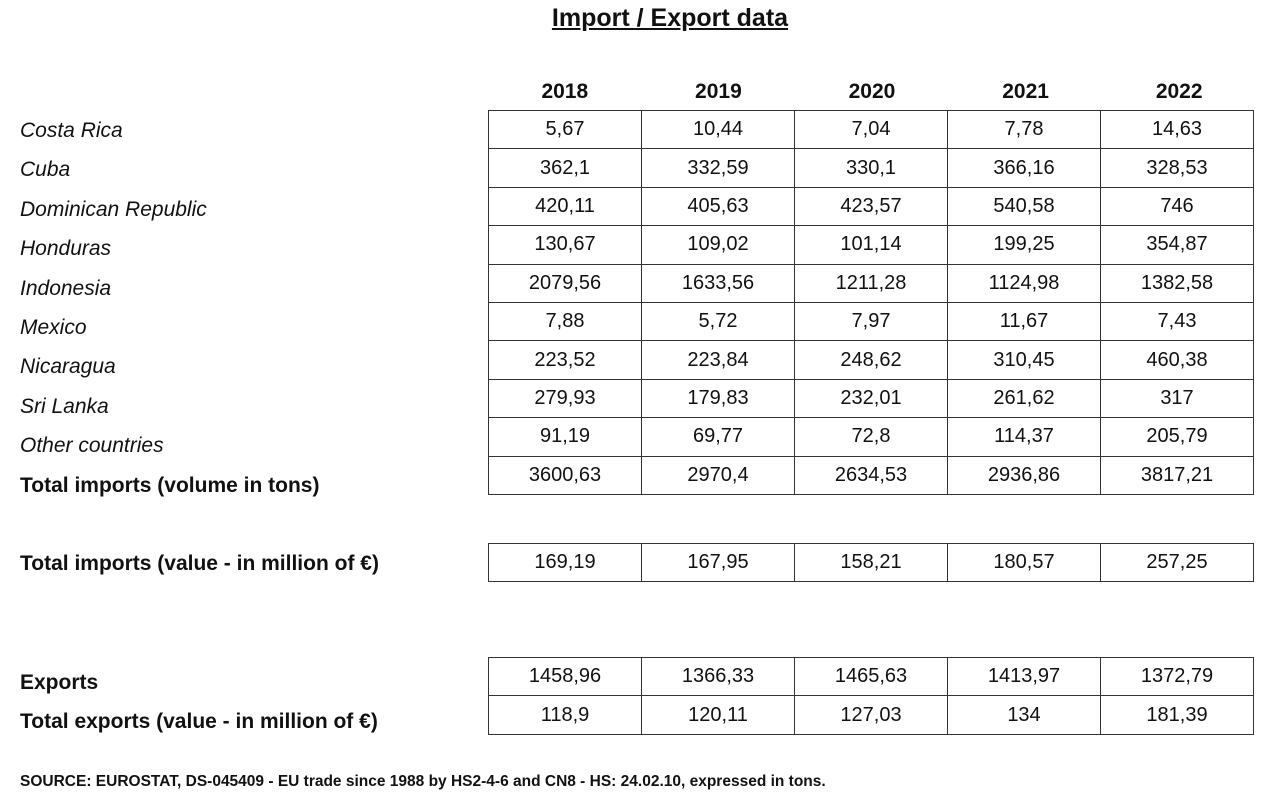  Describe the element at coordinates (1177, 283) in the screenshot. I see `table-cell: 1382,58` at that location.